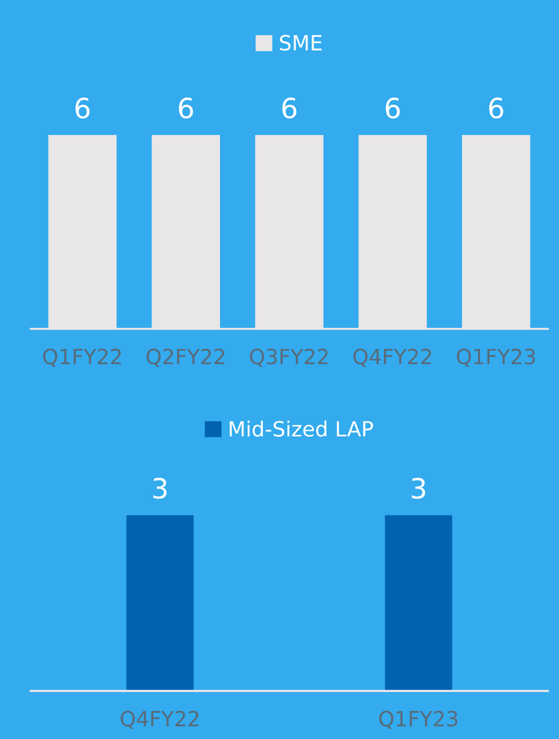 The width and height of the screenshot is (559, 739). Describe the element at coordinates (289, 357) in the screenshot. I see `x-tick-label: Q3FY22` at that location.